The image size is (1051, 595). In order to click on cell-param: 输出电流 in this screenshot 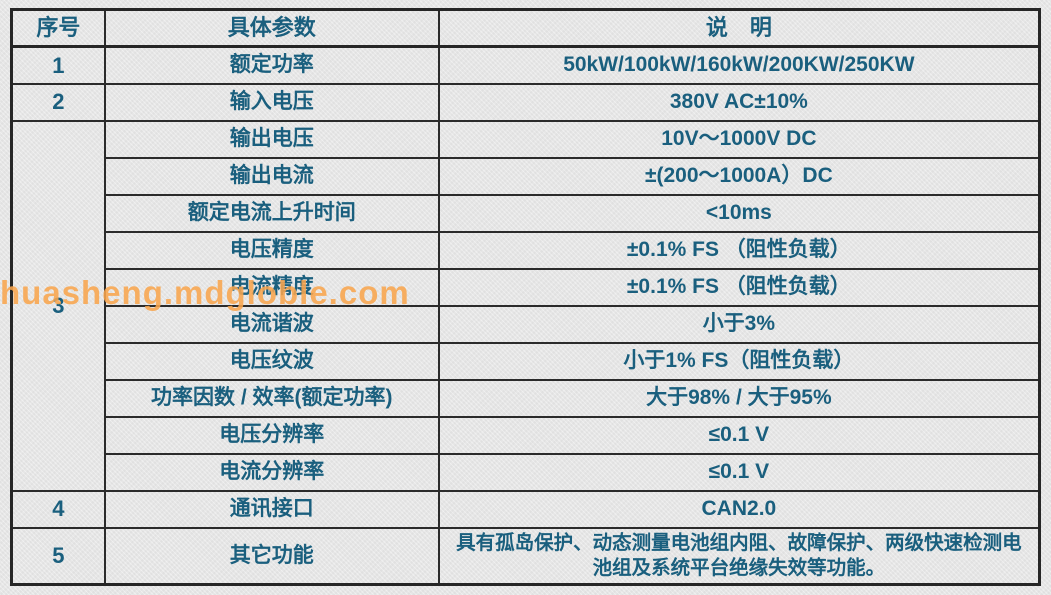, I will do `click(271, 176)`.